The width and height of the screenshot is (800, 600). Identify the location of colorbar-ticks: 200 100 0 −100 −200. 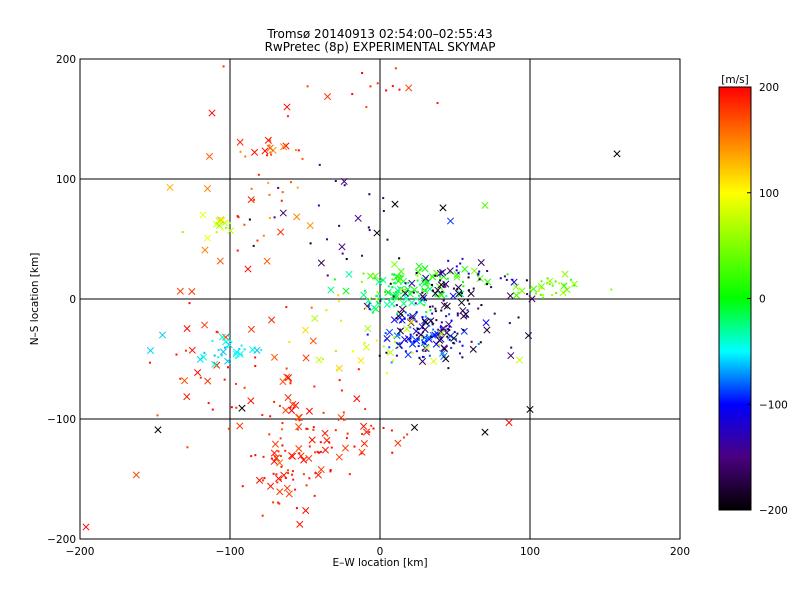
(767, 299).